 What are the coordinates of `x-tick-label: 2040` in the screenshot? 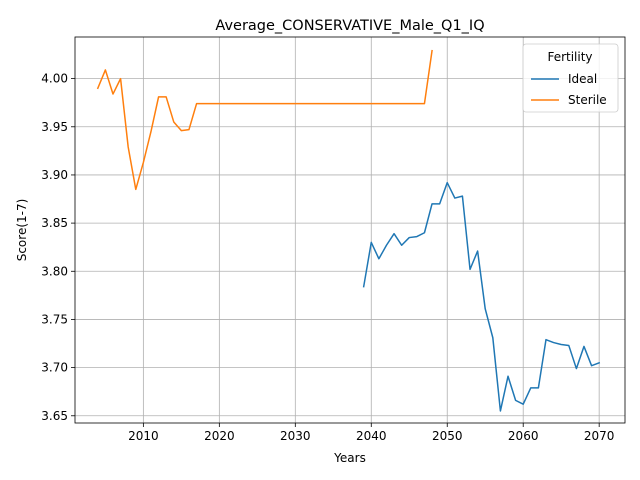 It's located at (371, 436).